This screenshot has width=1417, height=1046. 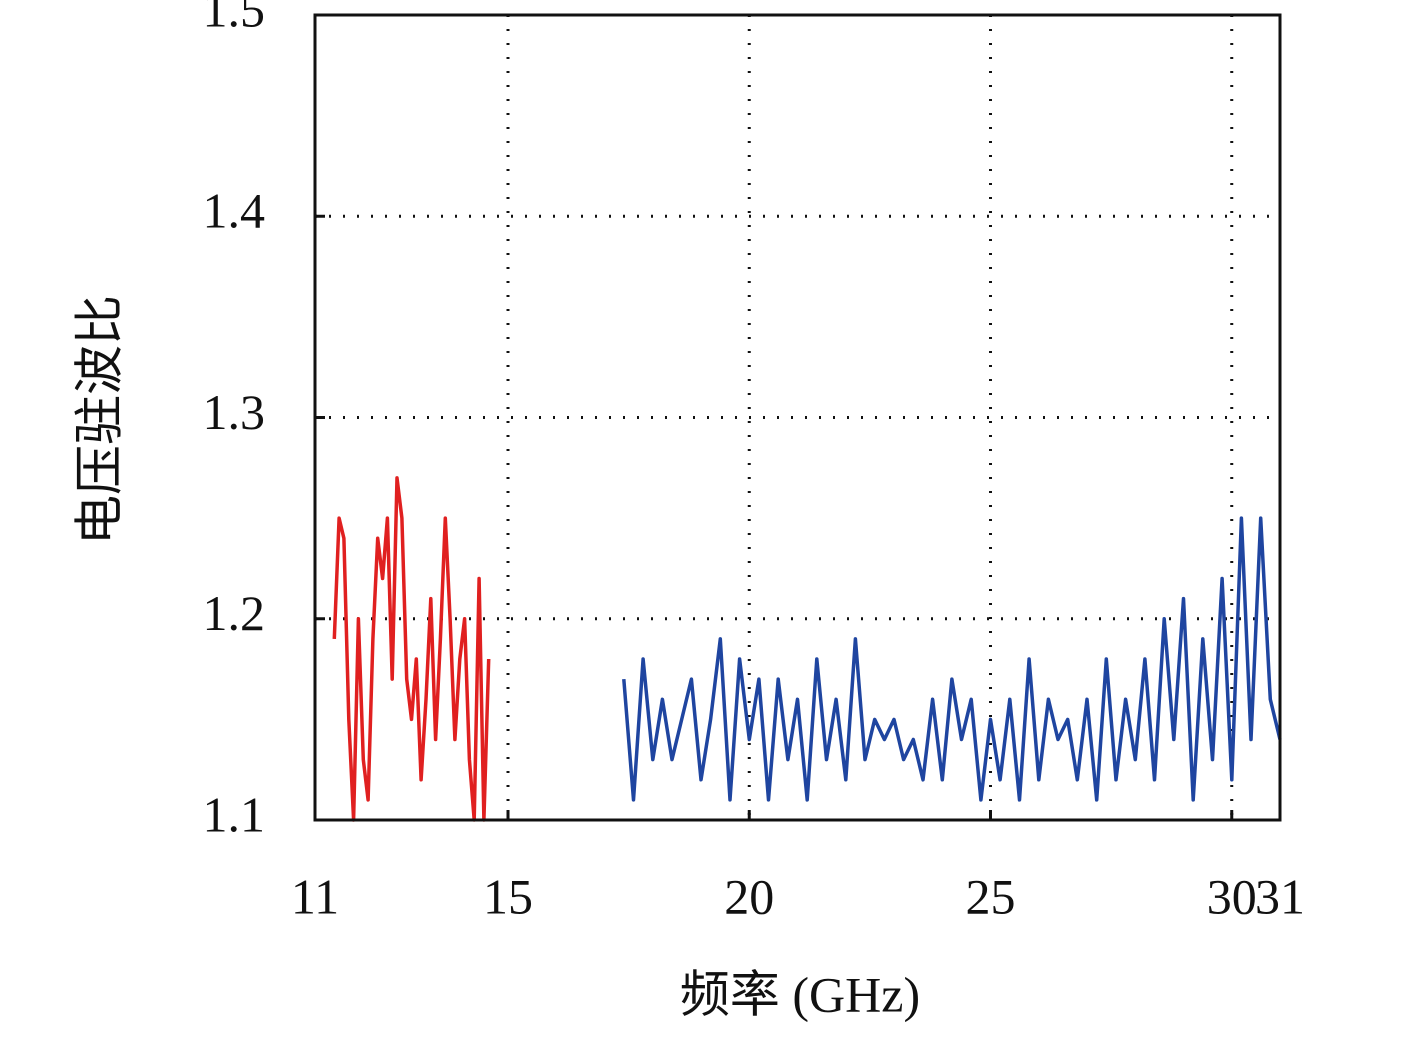 I want to click on x-tick-label: 20, so click(x=749, y=896).